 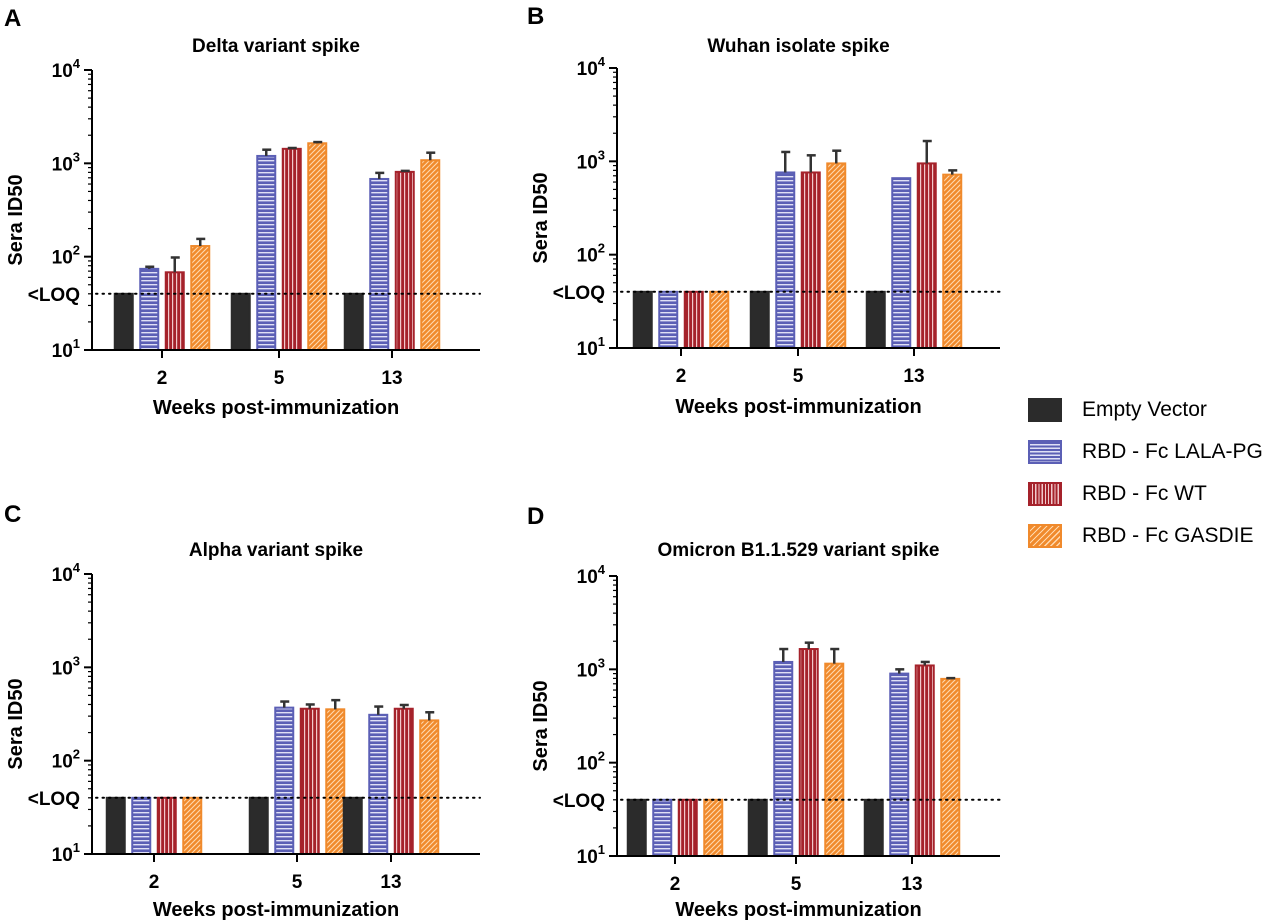 I want to click on legend-label: Empty Vector, so click(x=1144, y=409).